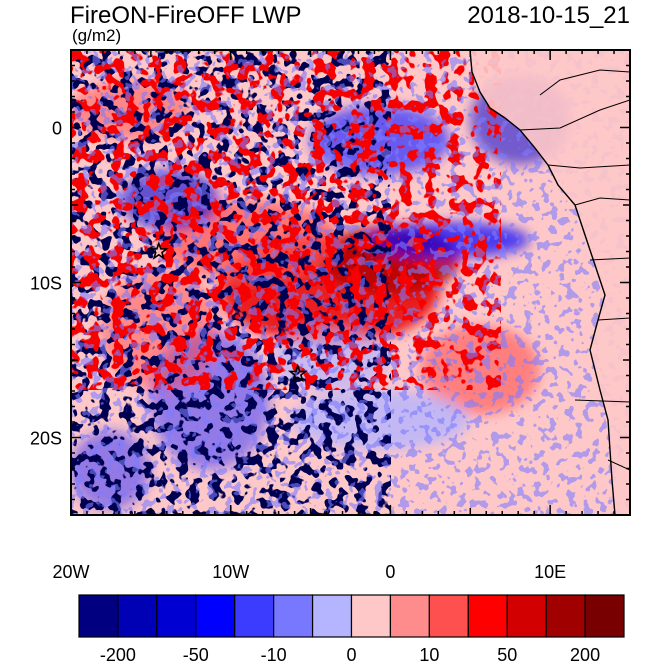  What do you see at coordinates (186, 15) in the screenshot?
I see `plot-title: FireON-FireOFF LWP` at bounding box center [186, 15].